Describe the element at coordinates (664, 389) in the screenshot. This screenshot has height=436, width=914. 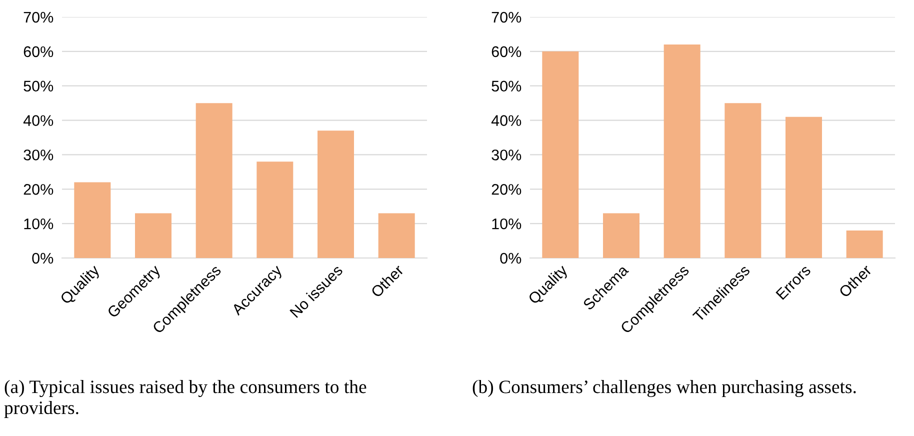
I see `text: (b) Consumers’ challenges when purchasing assets.` at that location.